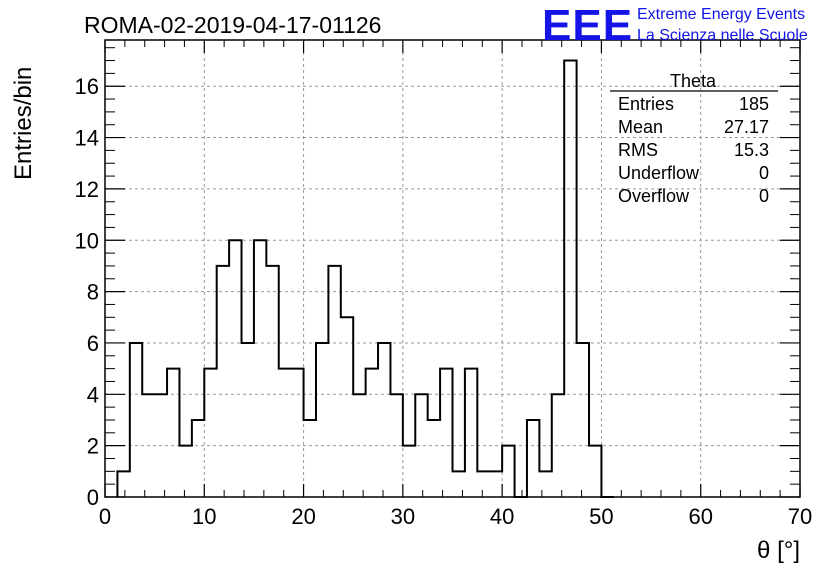 This screenshot has width=836, height=572. What do you see at coordinates (93, 394) in the screenshot?
I see `y-tick-label: 4` at bounding box center [93, 394].